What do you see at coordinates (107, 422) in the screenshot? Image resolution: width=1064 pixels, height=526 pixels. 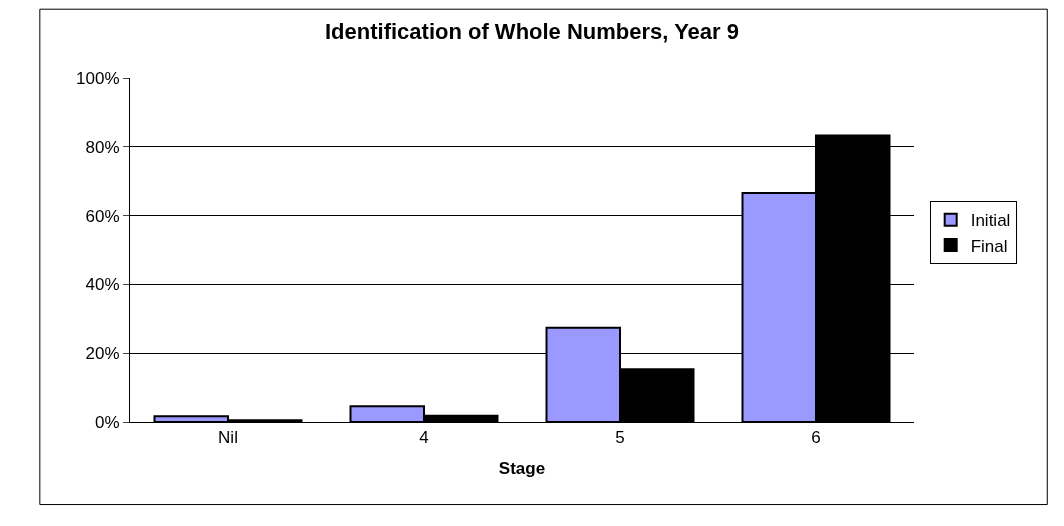 I see `y-tick-label: 0%` at bounding box center [107, 422].